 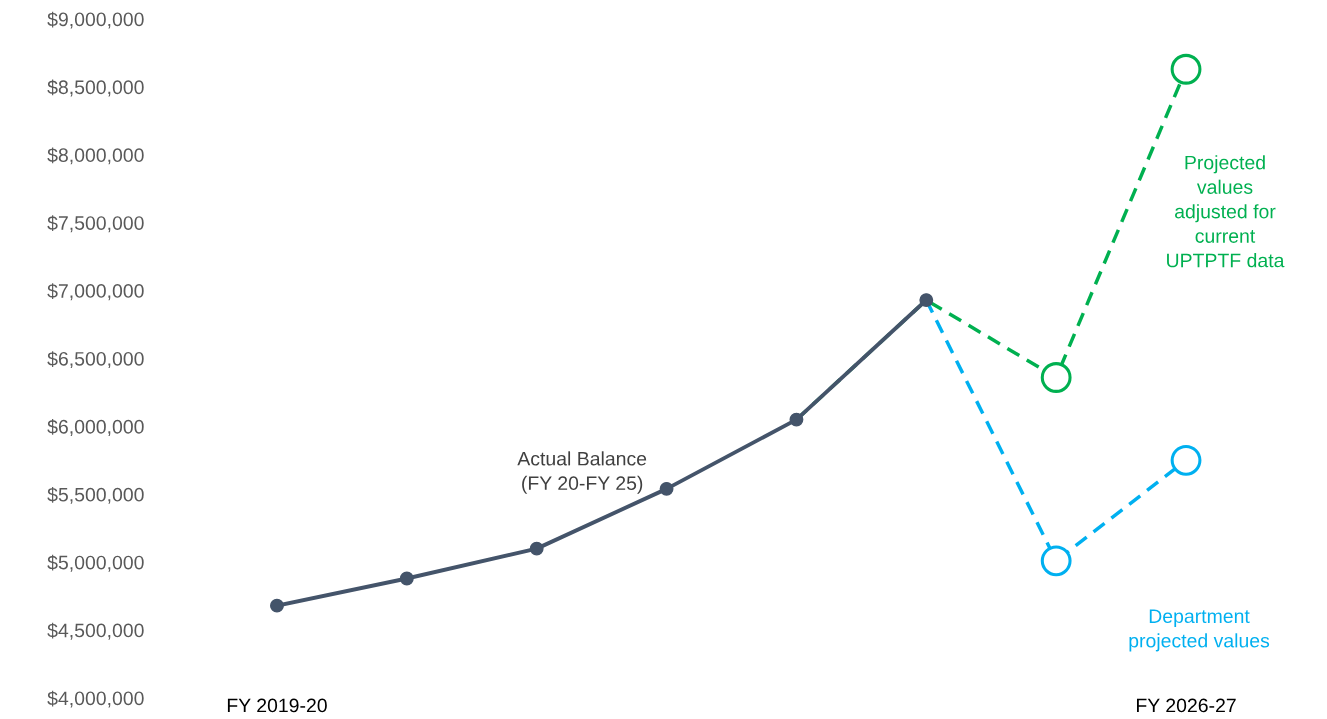 I want to click on y-tick-label: $5,000,000, so click(x=95, y=563).